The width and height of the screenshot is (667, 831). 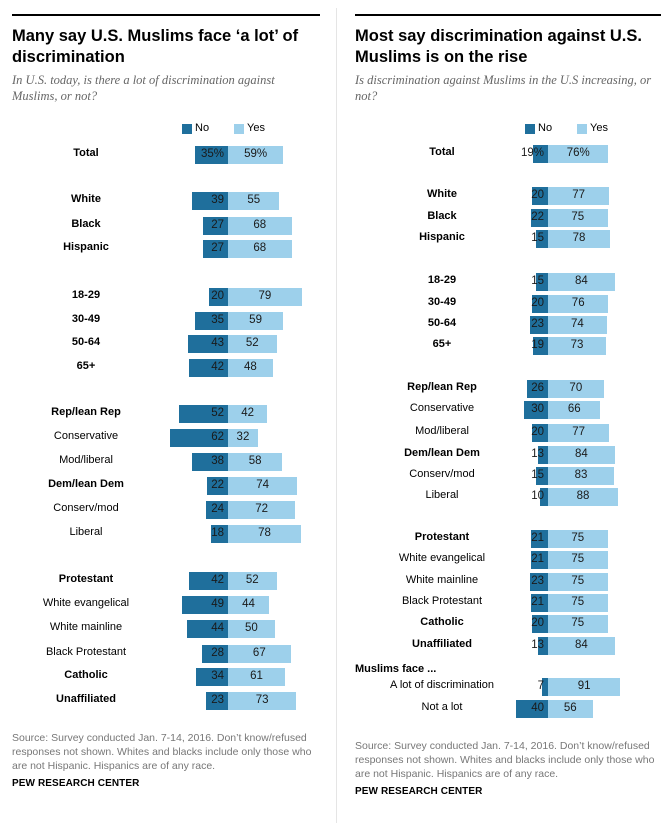 What do you see at coordinates (165, 344) in the screenshot?
I see `bar-row: 50-64 43 52` at bounding box center [165, 344].